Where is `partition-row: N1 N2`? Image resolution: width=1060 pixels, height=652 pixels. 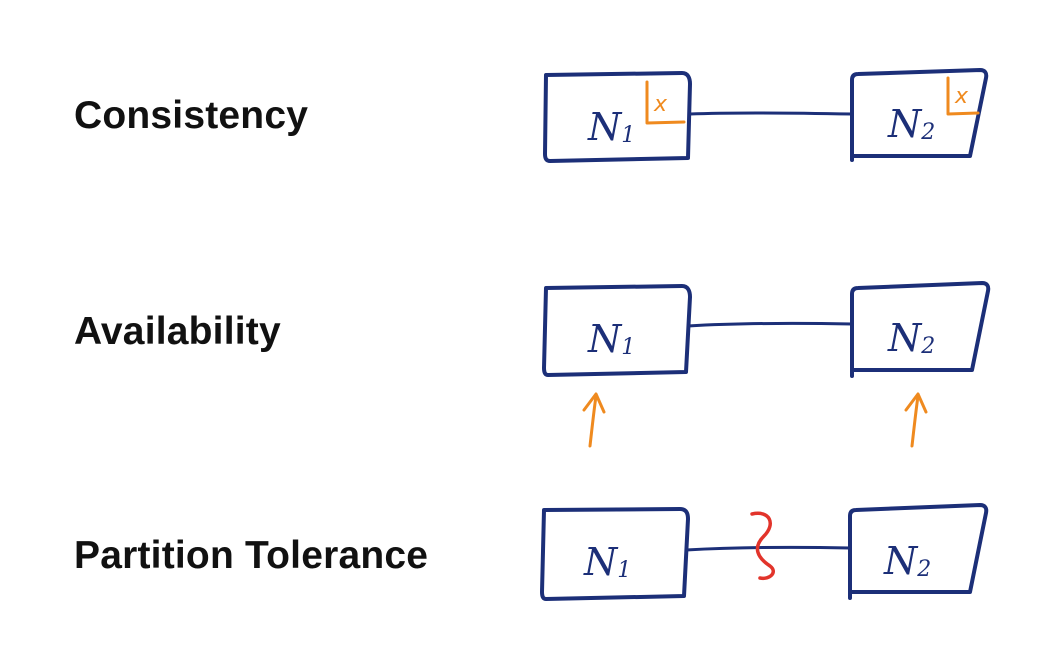 partition-row: N1 N2 is located at coordinates (764, 552).